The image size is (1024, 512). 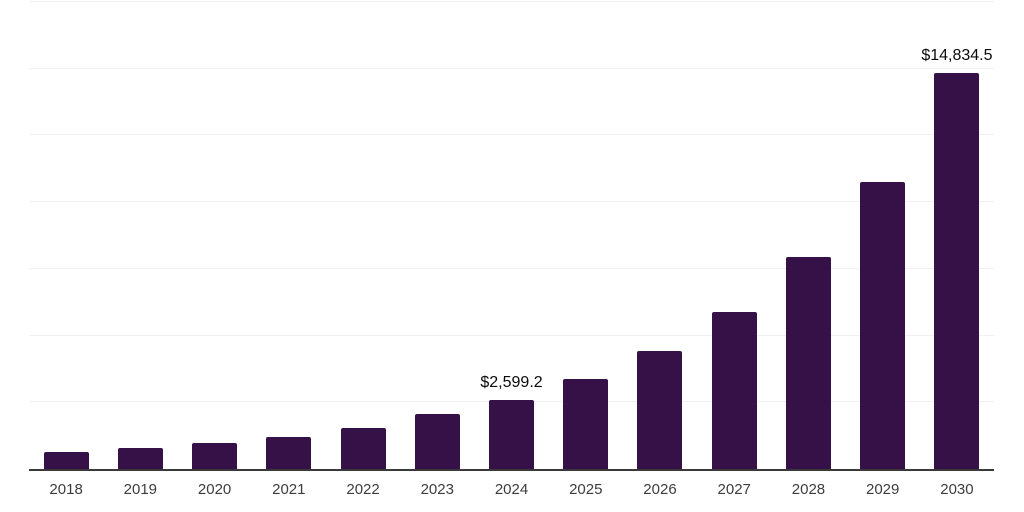 I want to click on bar-column-2024: $2,599.2, so click(x=511, y=235).